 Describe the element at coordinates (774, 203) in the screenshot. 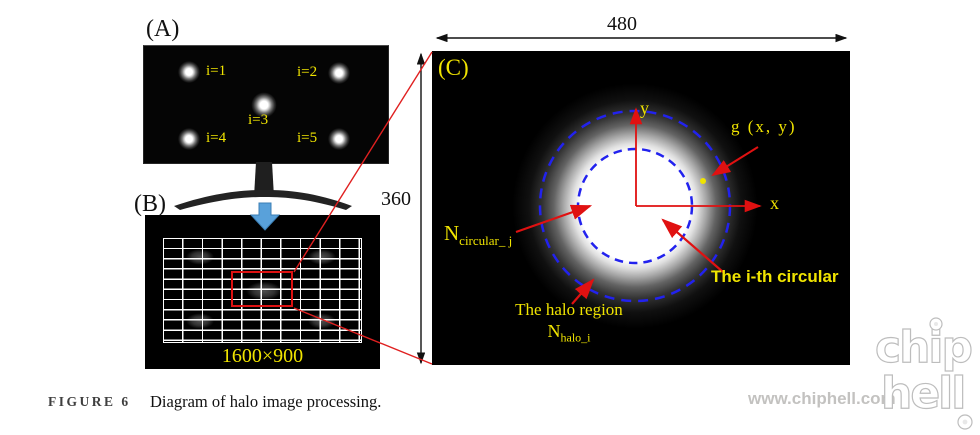

I see `x-axis-label: x` at that location.